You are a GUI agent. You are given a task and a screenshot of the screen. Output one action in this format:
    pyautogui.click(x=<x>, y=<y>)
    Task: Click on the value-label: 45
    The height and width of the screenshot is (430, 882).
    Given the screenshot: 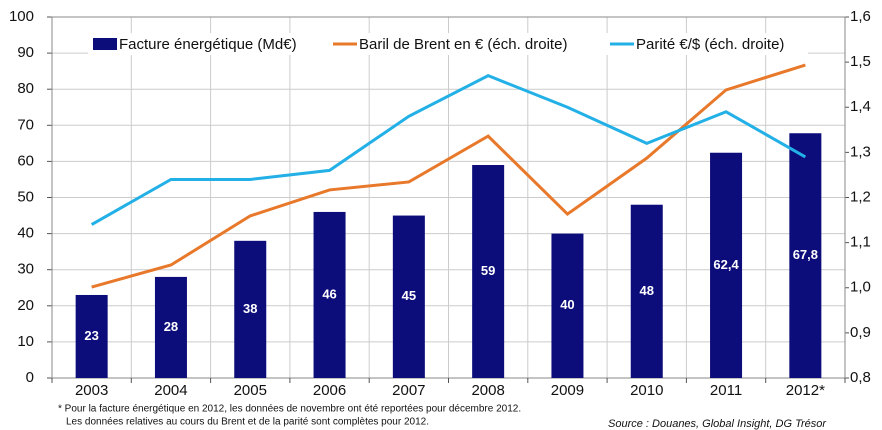 What is the action you would take?
    pyautogui.click(x=409, y=295)
    